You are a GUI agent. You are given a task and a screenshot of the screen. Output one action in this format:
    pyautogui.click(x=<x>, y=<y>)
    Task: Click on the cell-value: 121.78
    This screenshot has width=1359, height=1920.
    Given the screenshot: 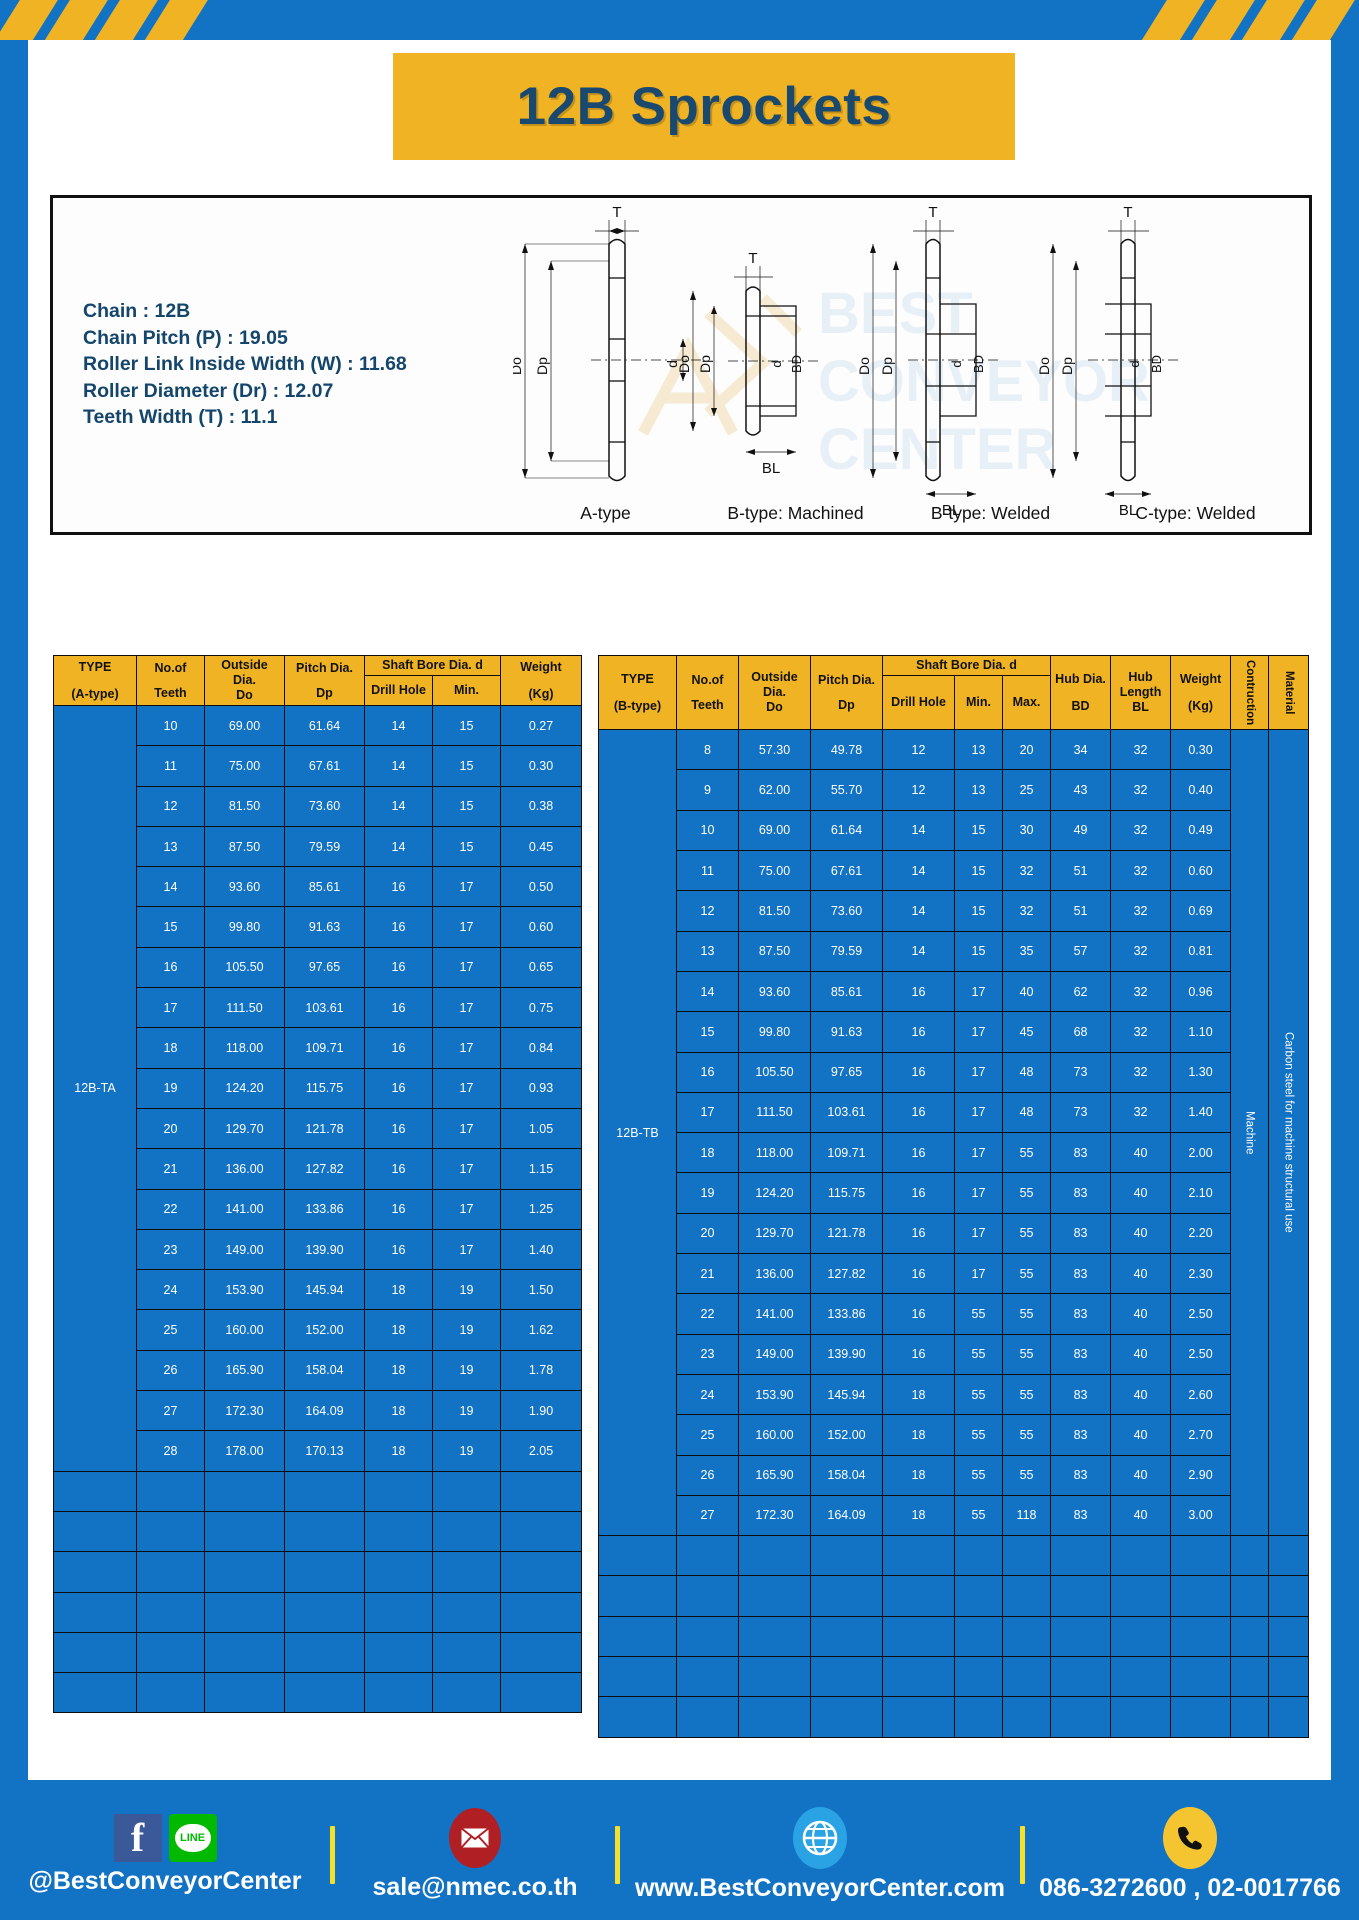 What is the action you would take?
    pyautogui.click(x=846, y=1233)
    